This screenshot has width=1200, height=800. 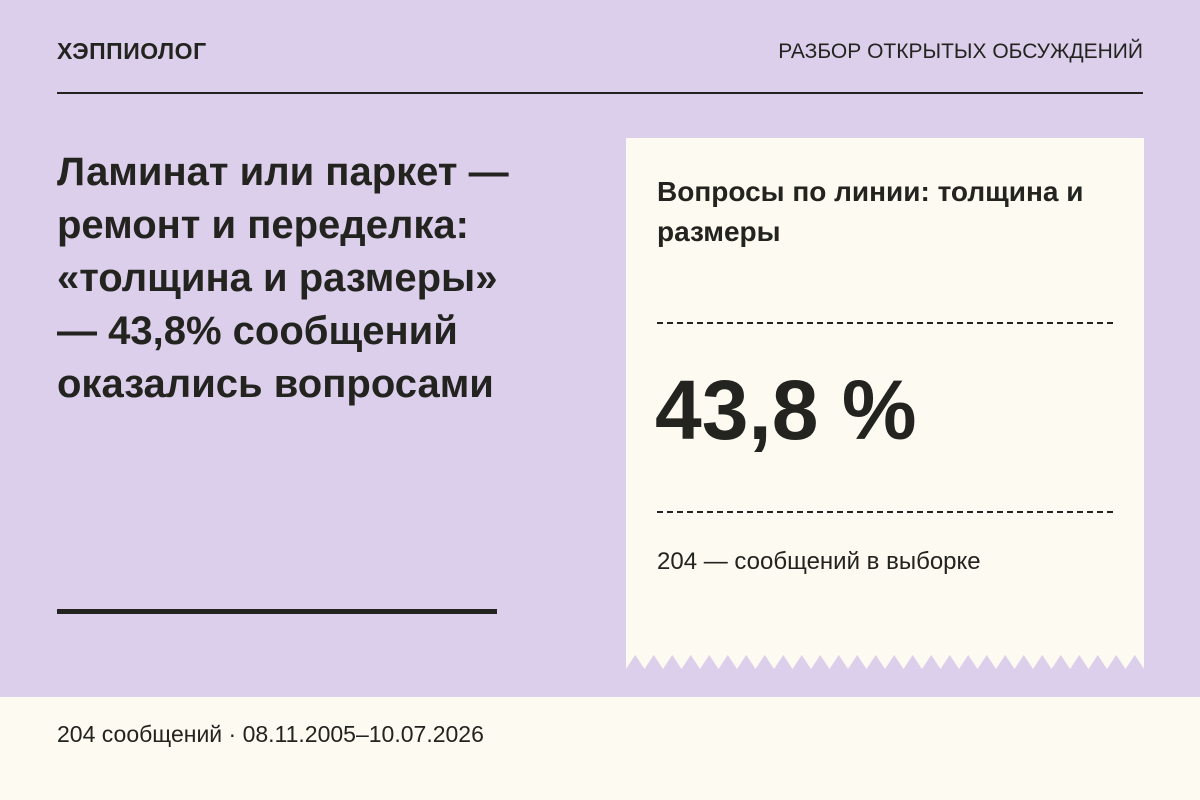 What do you see at coordinates (132, 51) in the screenshot?
I see `brand: ХЭППИОЛОГ` at bounding box center [132, 51].